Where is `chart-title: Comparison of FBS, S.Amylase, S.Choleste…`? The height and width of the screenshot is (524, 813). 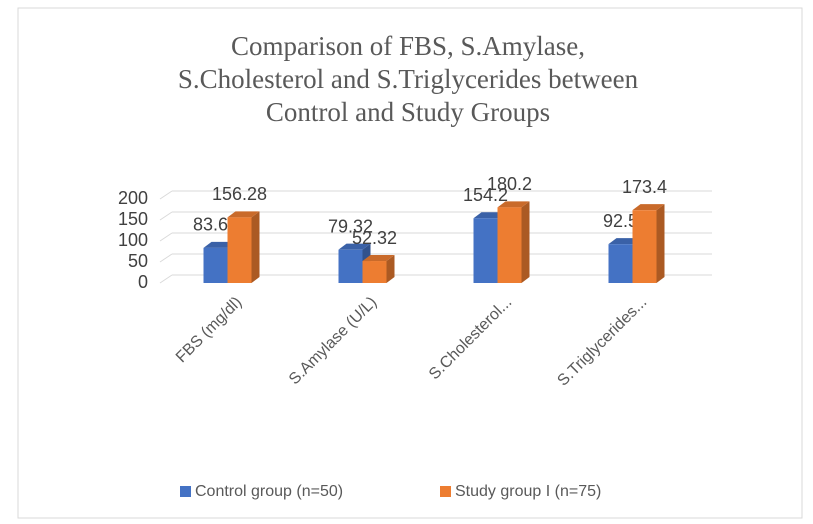 chart-title: Comparison of FBS, S.Amylase, S.Choleste… is located at coordinates (408, 79).